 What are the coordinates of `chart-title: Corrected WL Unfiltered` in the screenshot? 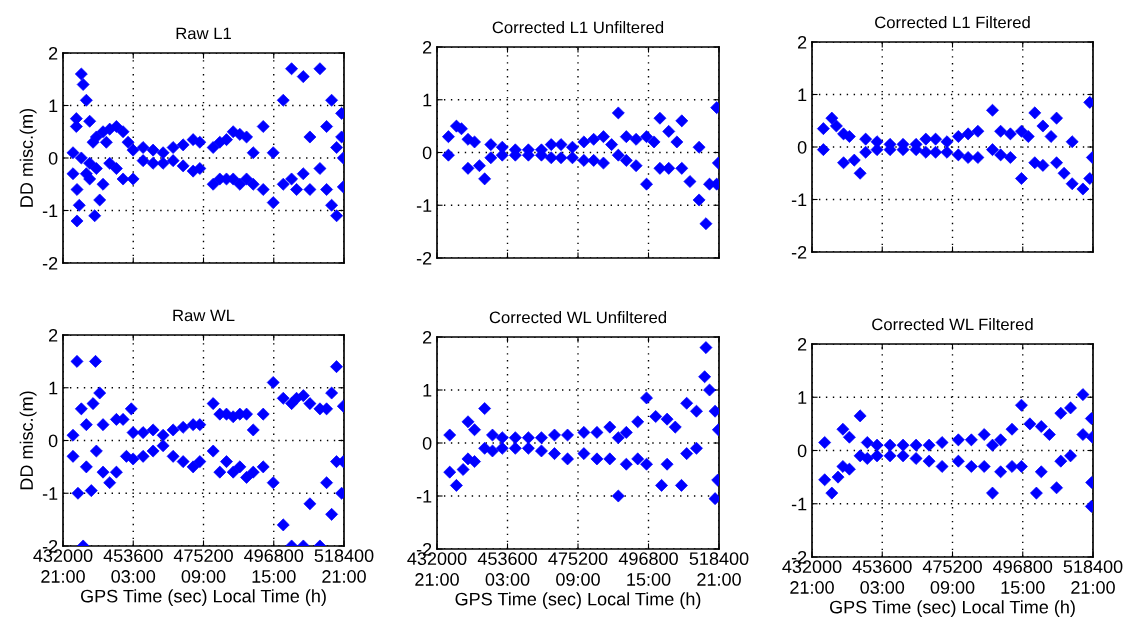 It's located at (577, 317).